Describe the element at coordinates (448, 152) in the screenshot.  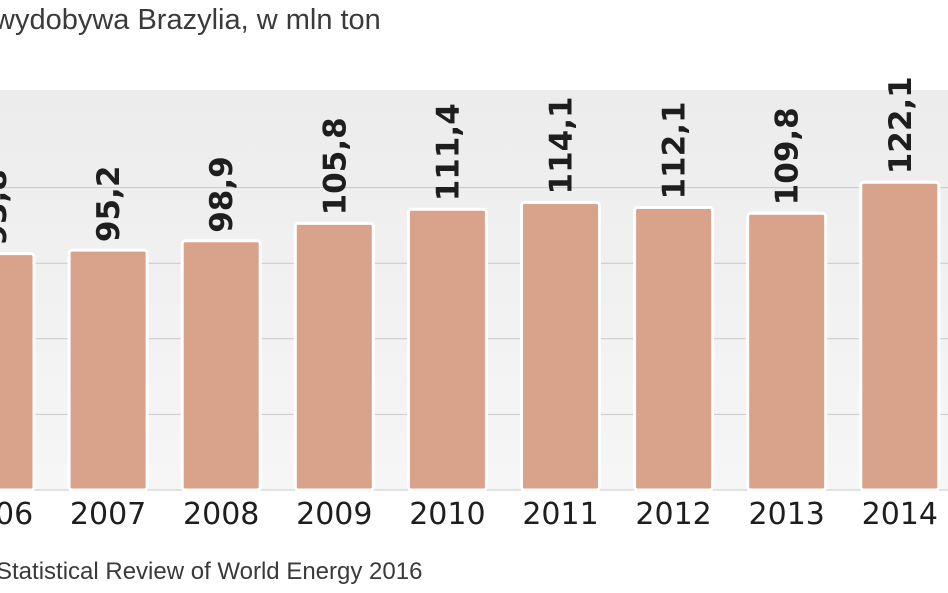
I see `value-label-2010: 111,4` at that location.